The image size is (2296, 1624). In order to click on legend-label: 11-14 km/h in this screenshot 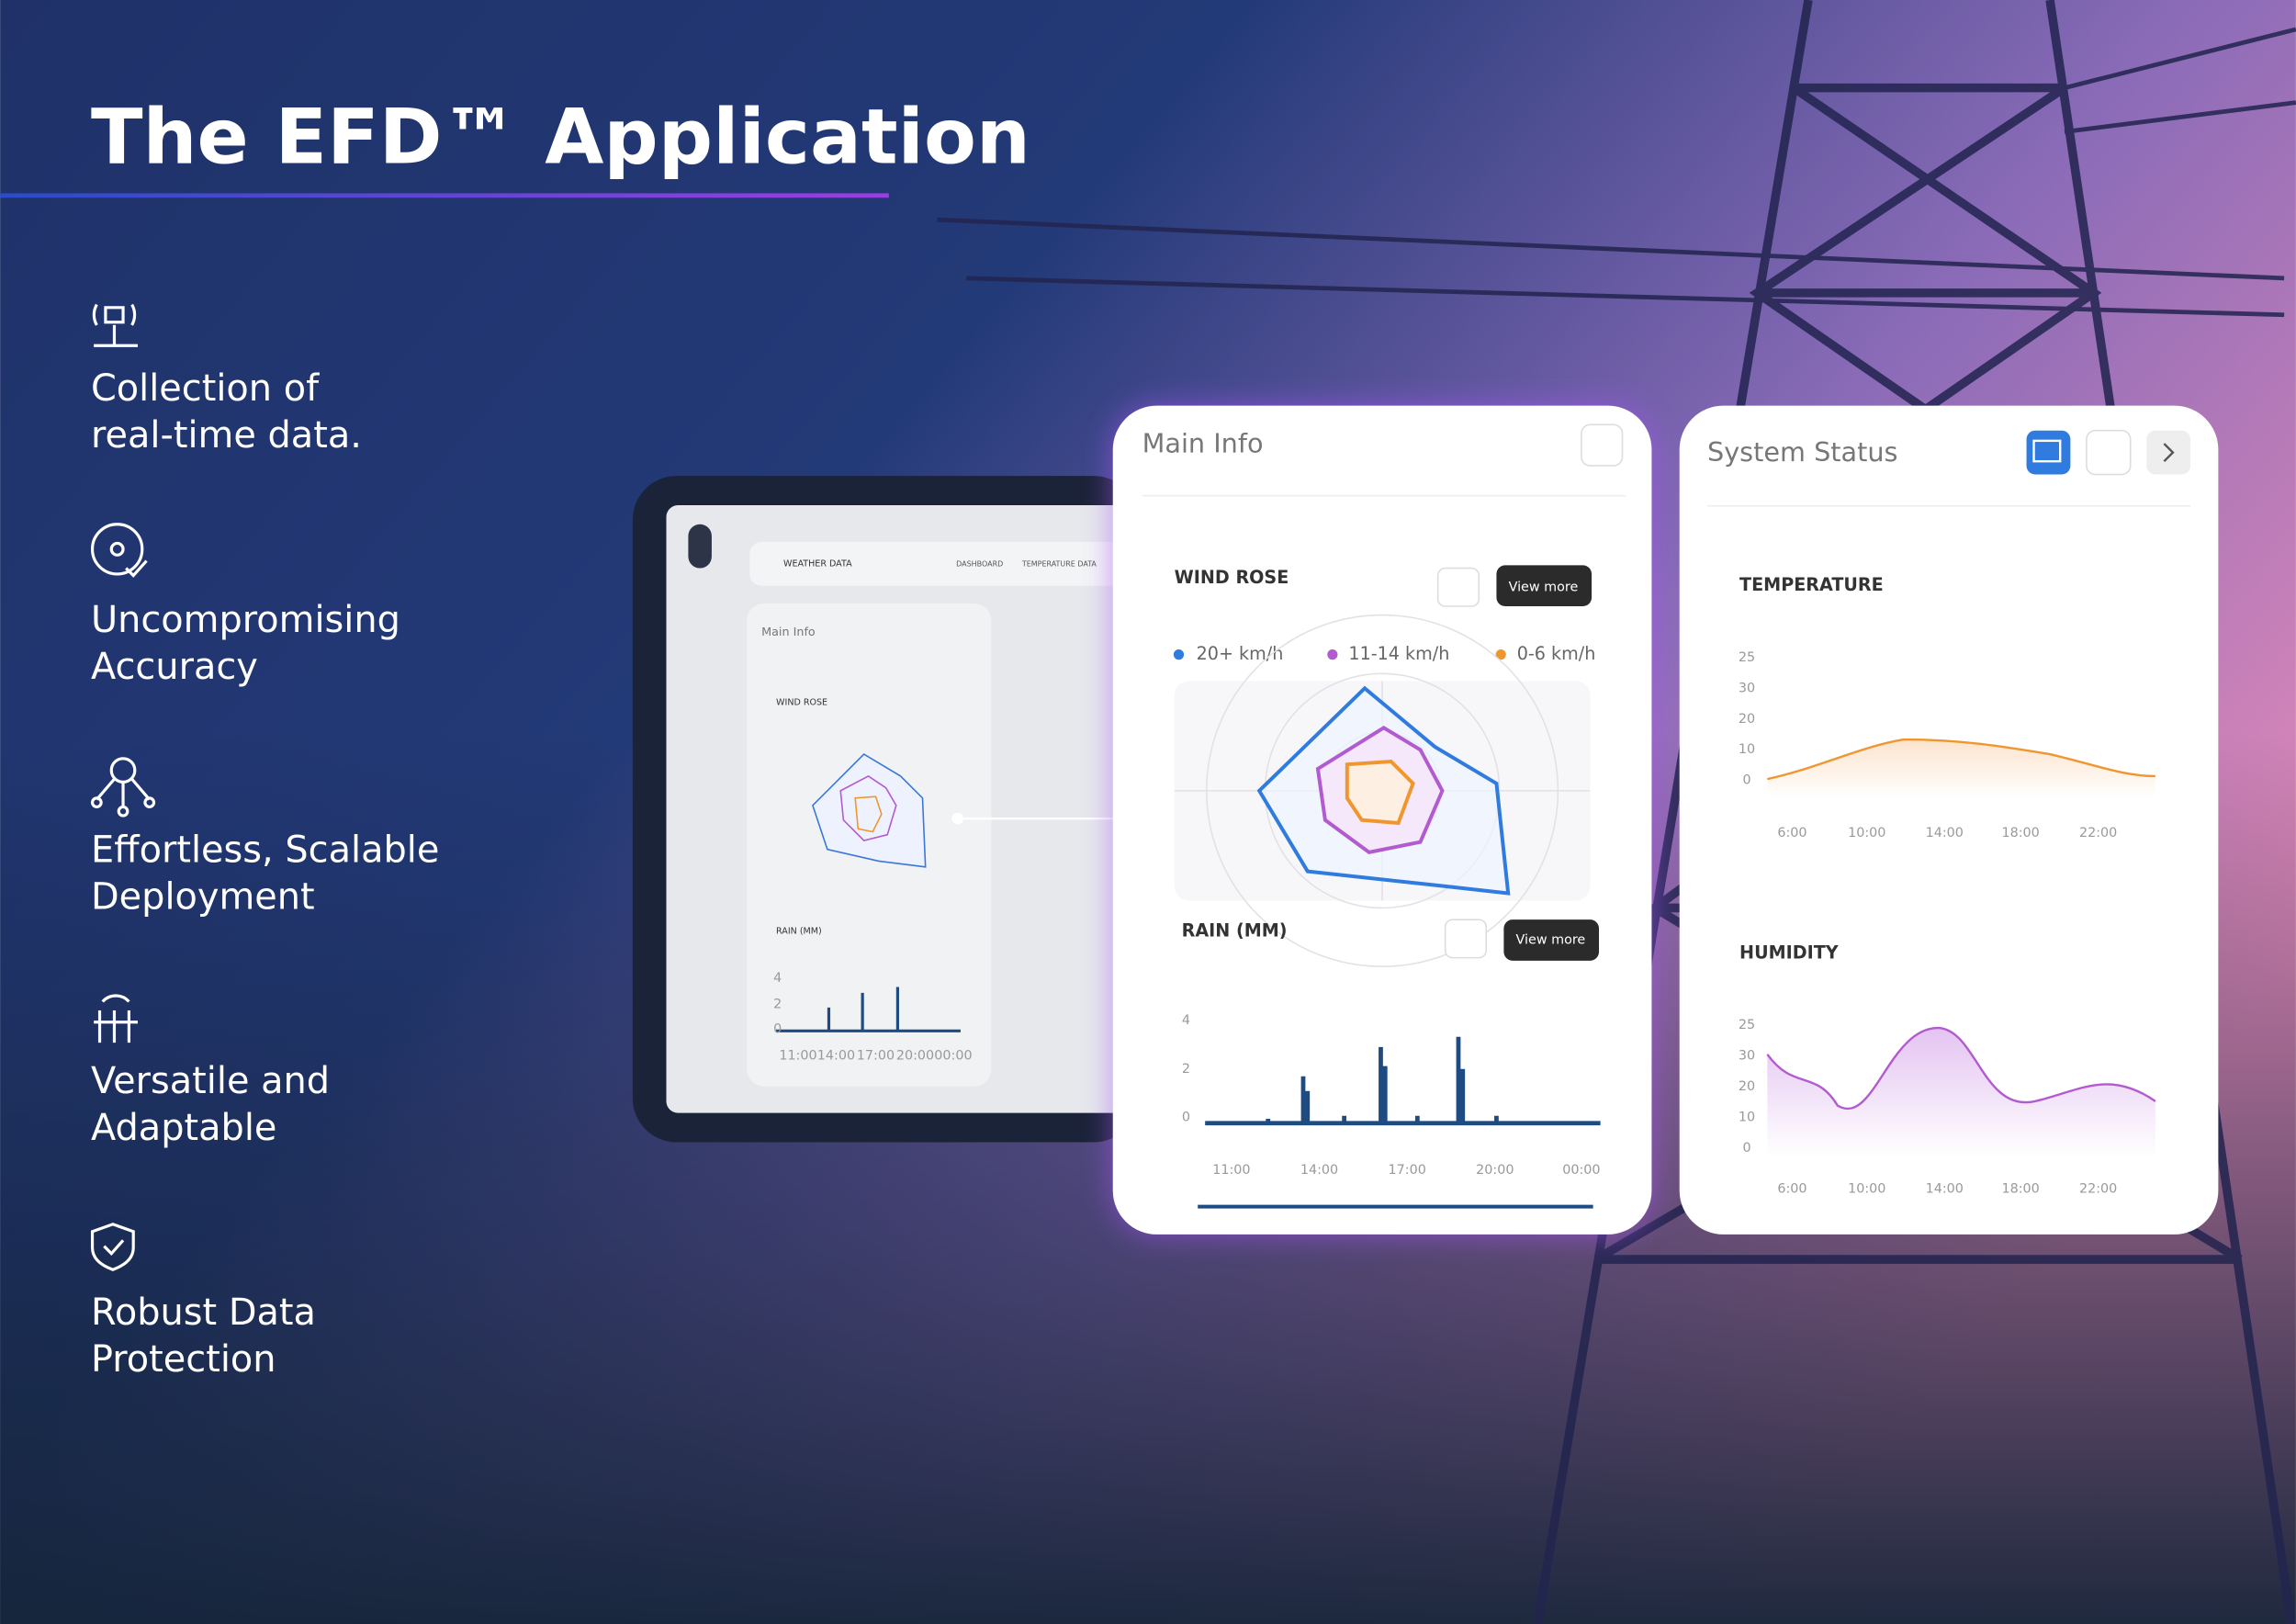, I will do `click(1398, 653)`.